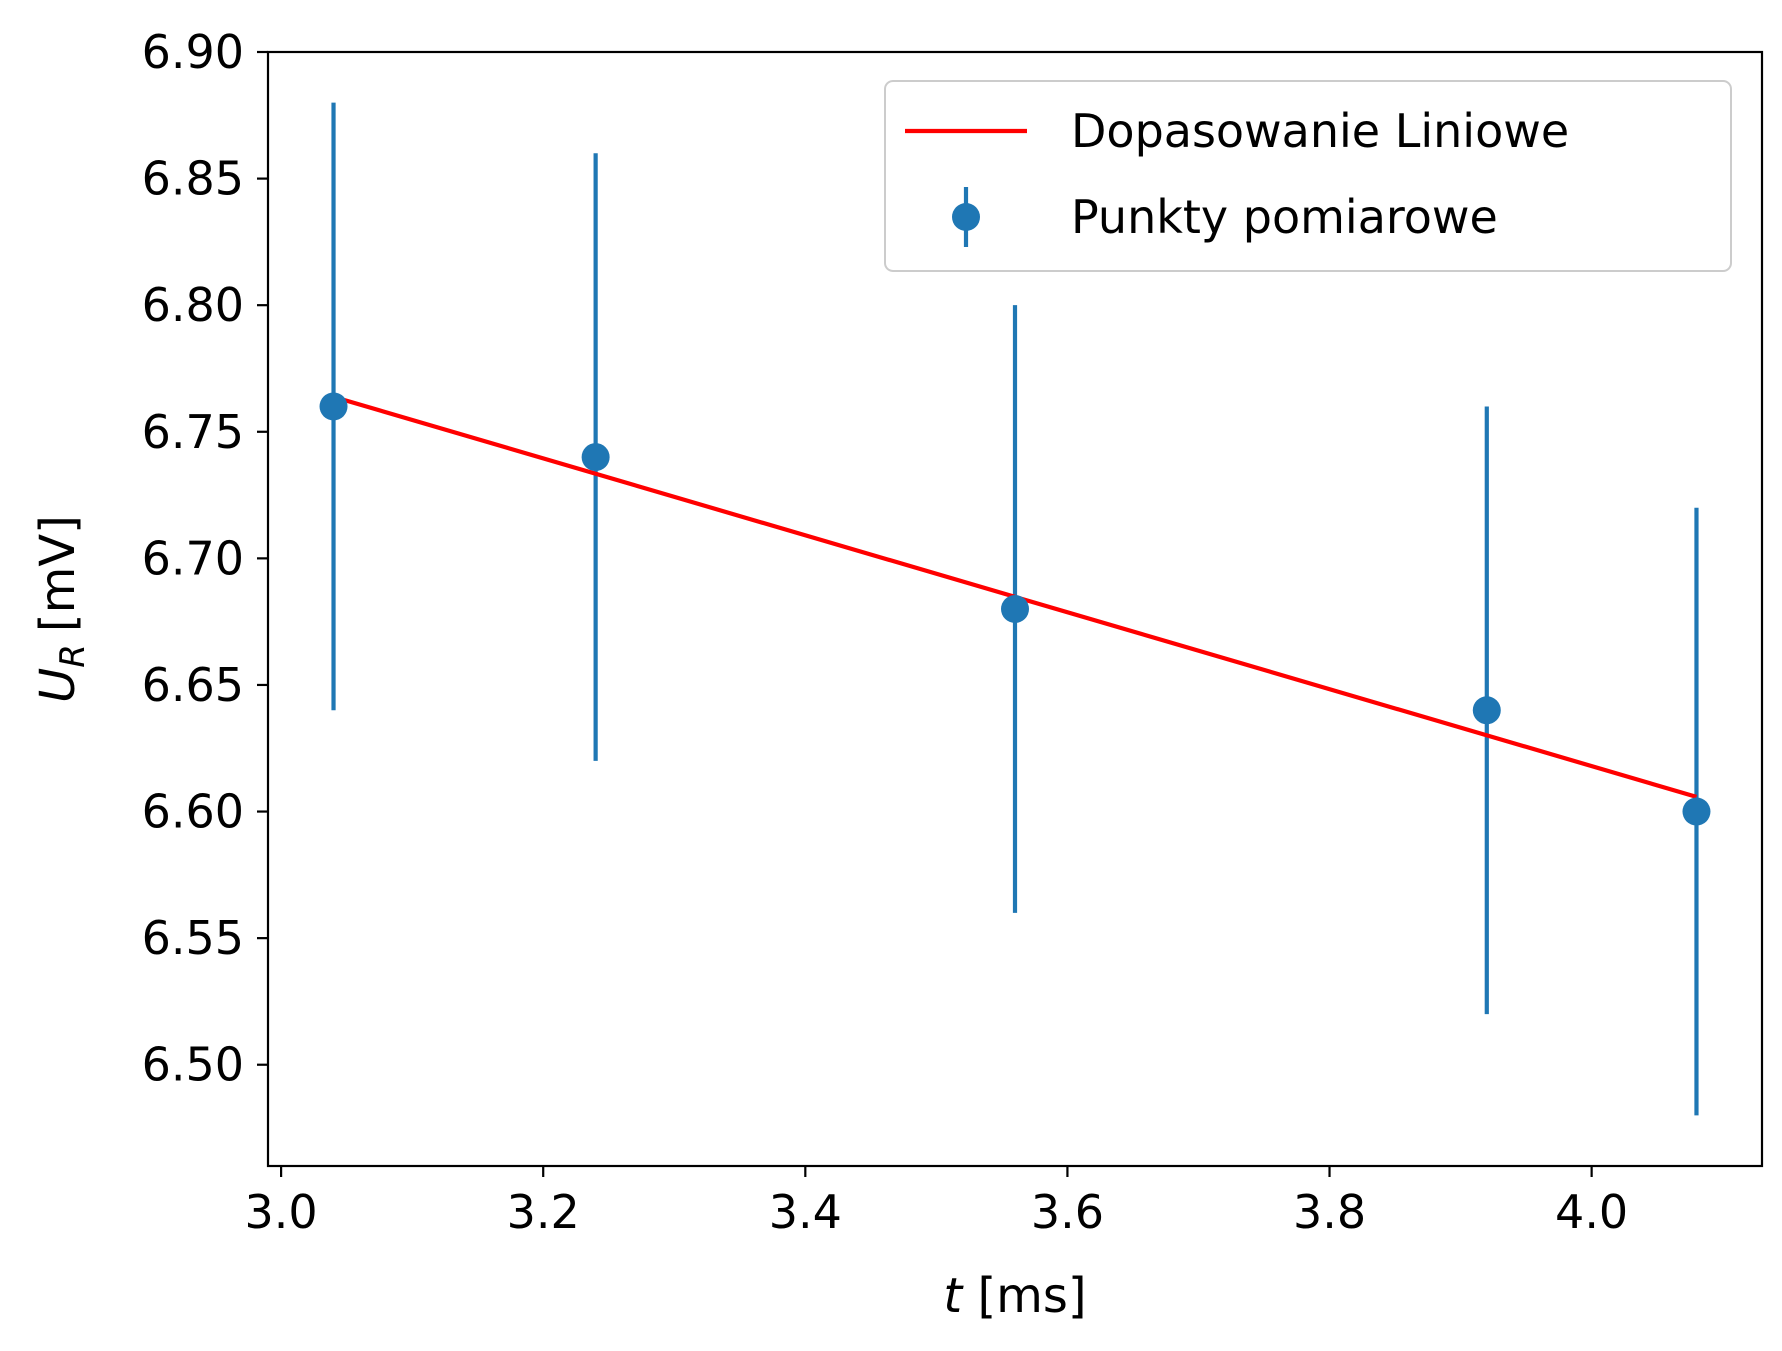 The height and width of the screenshot is (1351, 1782). Describe the element at coordinates (1320, 131) in the screenshot. I see `legend-label: Dopasowanie Liniowe` at that location.